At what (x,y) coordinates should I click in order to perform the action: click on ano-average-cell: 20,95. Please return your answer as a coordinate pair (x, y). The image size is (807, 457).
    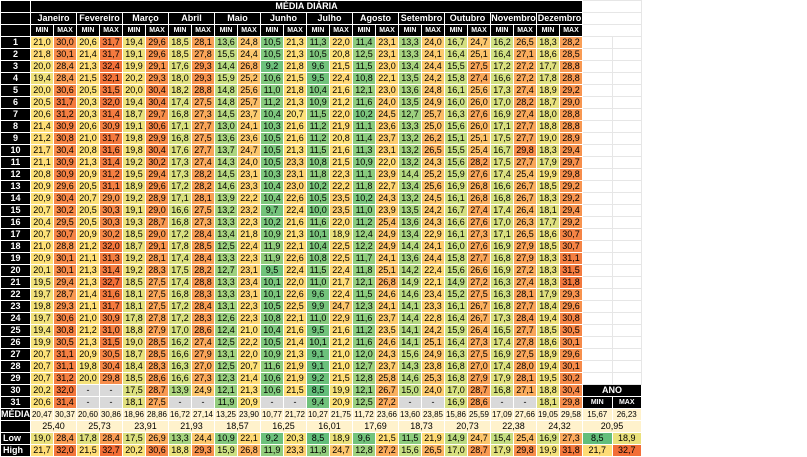
    Looking at the image, I should click on (612, 426).